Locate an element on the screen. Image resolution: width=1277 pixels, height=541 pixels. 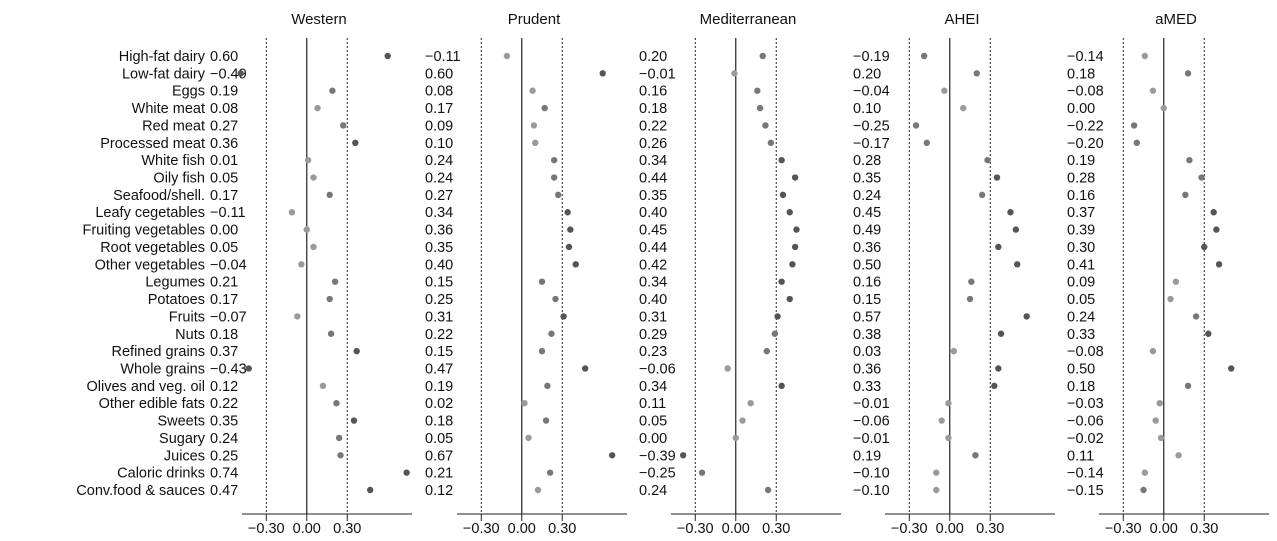
value-label: 0.47 is located at coordinates (224, 491).